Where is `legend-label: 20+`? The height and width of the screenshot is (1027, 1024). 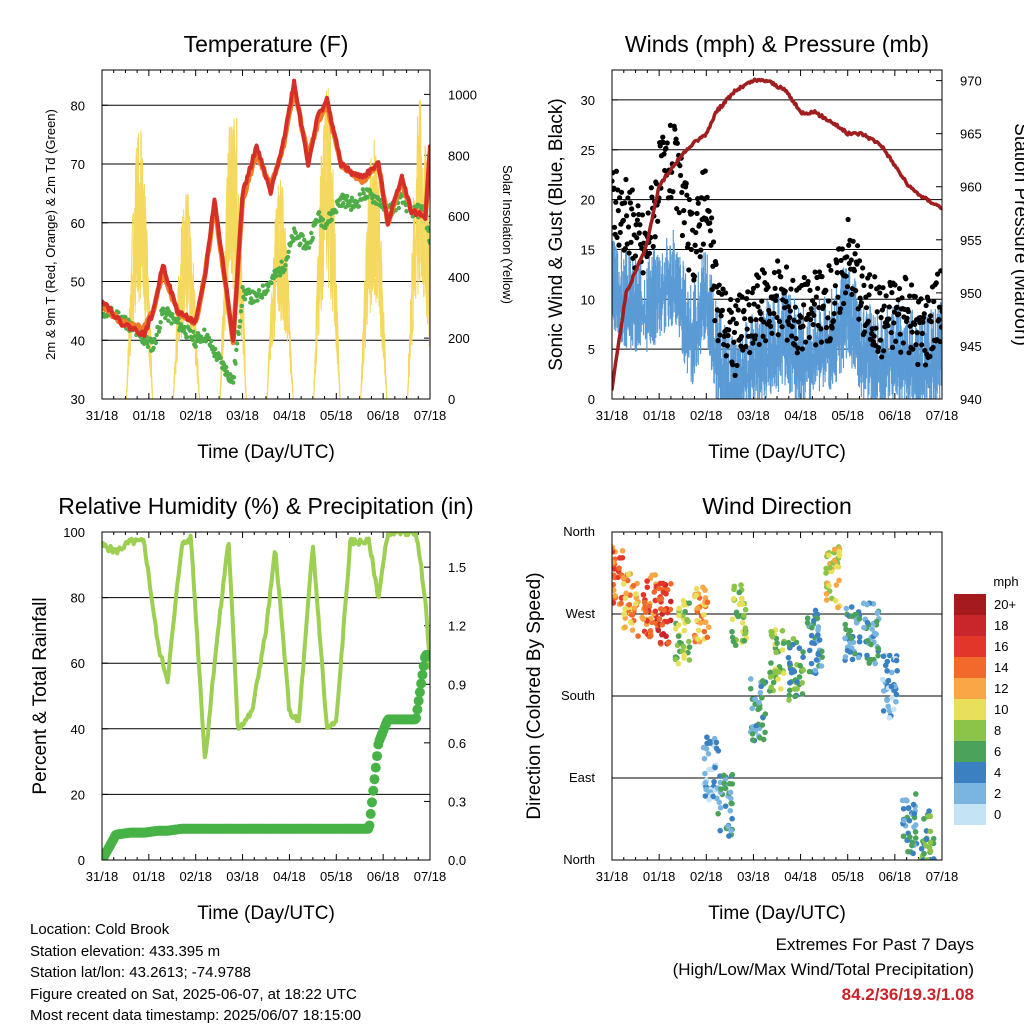 legend-label: 20+ is located at coordinates (1005, 604).